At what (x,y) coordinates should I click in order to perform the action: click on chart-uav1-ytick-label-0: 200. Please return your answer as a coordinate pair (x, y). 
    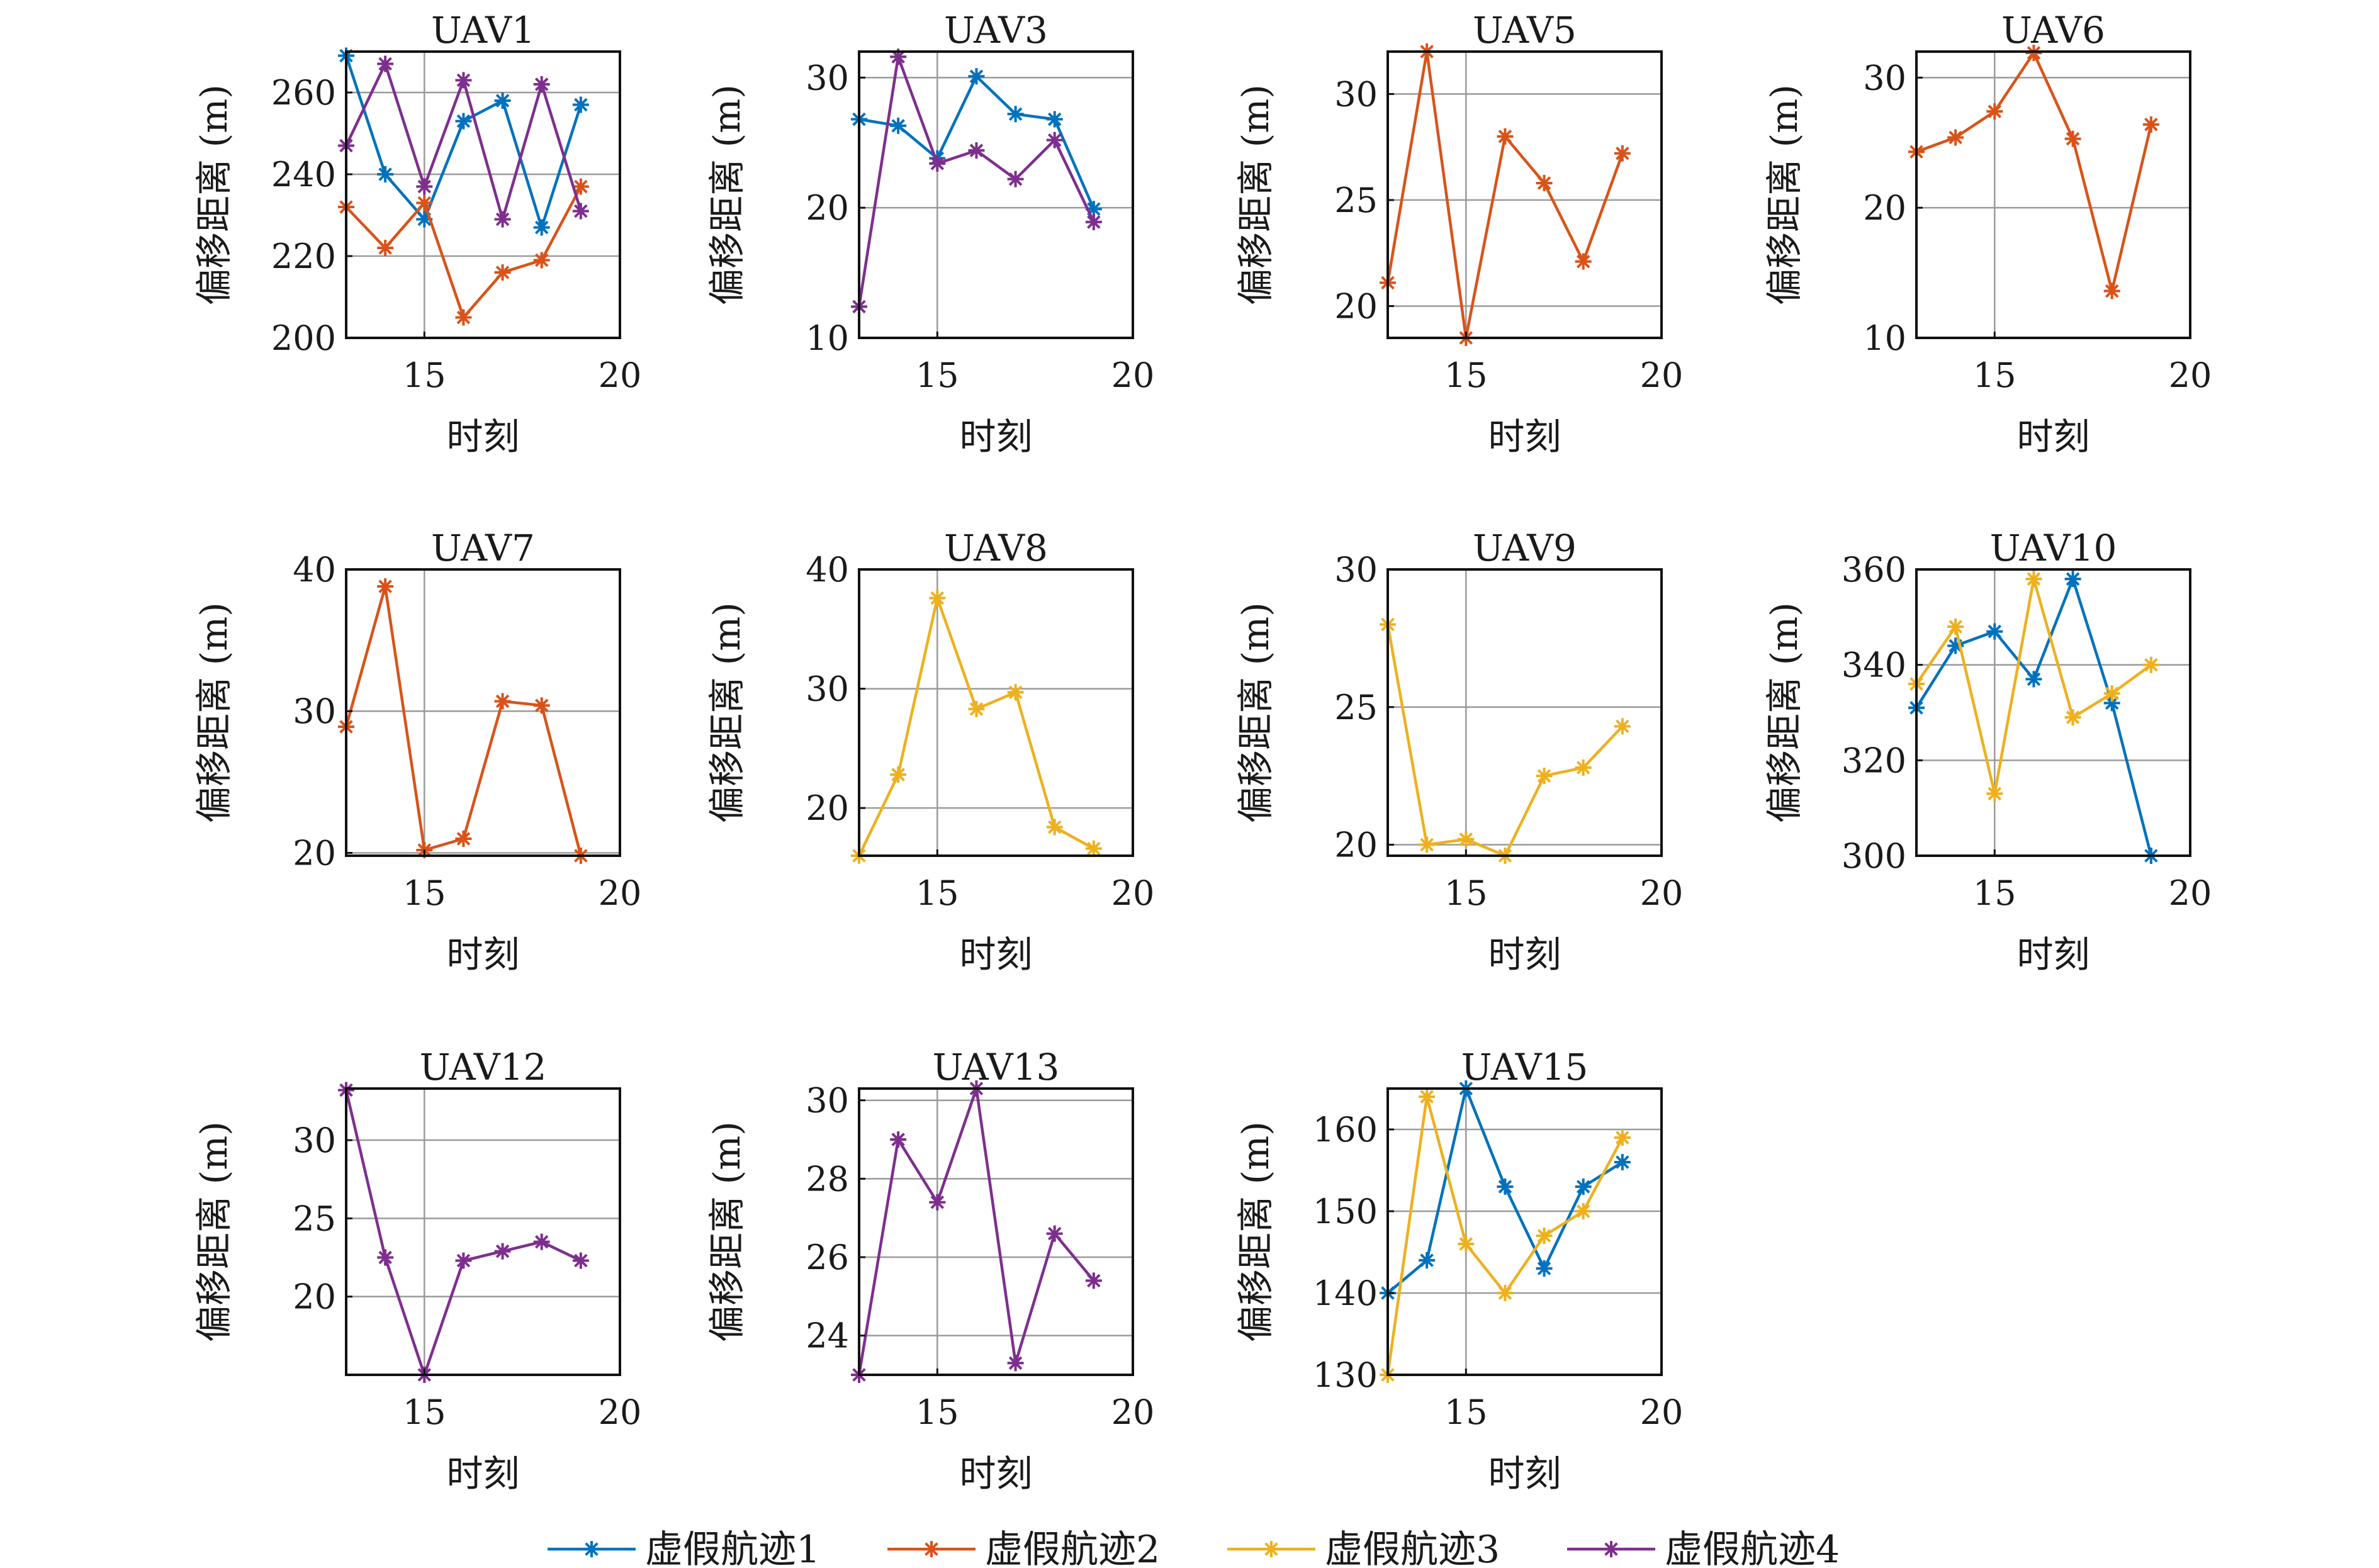
    Looking at the image, I should click on (303, 338).